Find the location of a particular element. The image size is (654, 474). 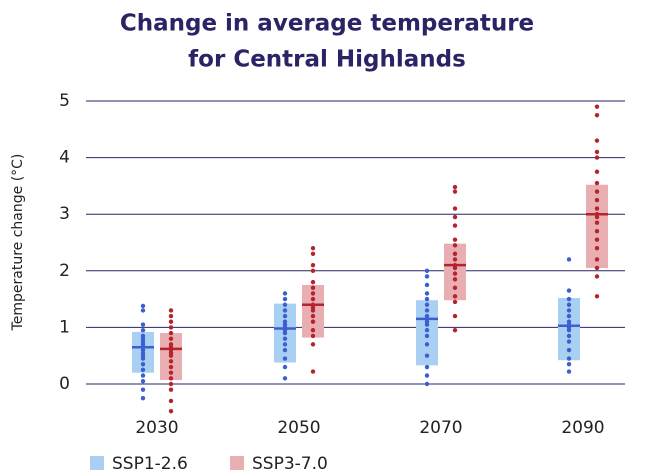

y-tick-label: 5 is located at coordinates (64, 101).